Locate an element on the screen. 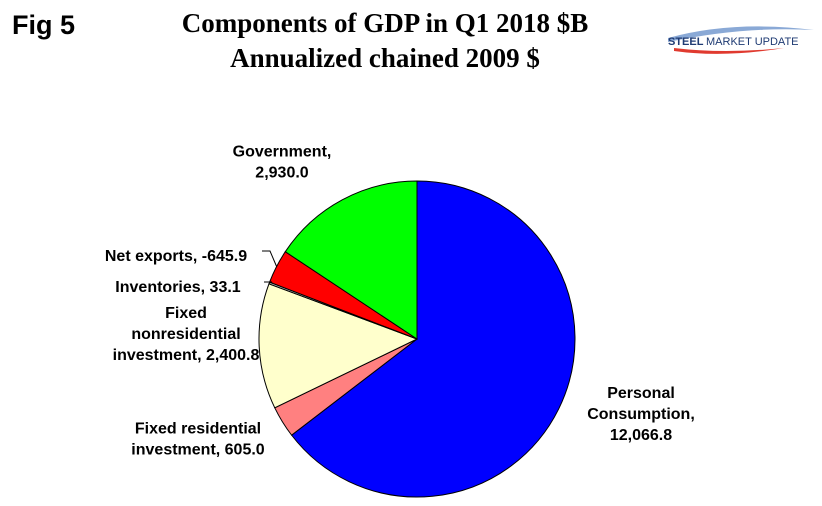  pie-label-line: investment, 605.0 is located at coordinates (198, 450).